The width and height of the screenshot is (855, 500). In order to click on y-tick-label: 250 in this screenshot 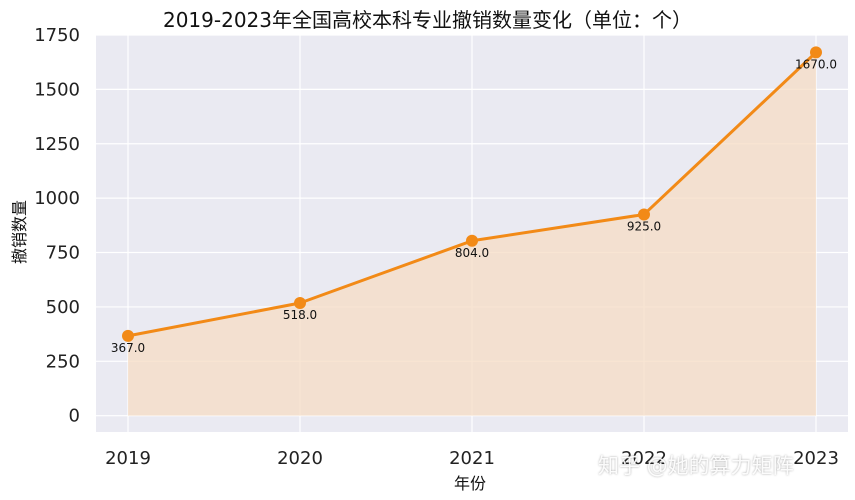, I will do `click(63, 361)`.